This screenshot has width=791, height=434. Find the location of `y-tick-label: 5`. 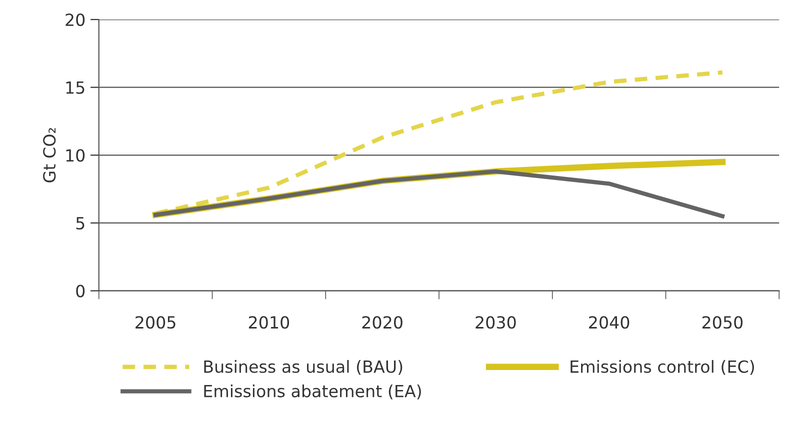

y-tick-label: 5 is located at coordinates (80, 223).